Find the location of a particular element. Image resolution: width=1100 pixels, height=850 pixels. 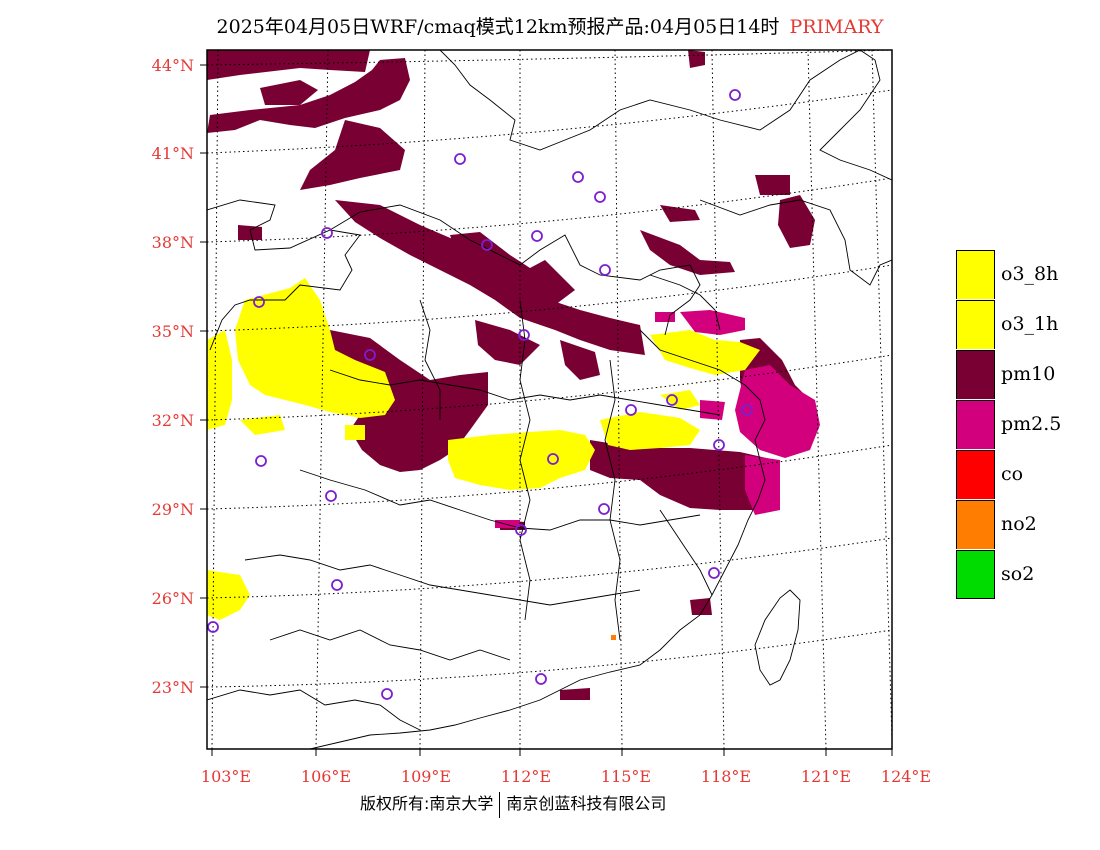

legend-item-o3-1h: o3_1h is located at coordinates (1008, 324).